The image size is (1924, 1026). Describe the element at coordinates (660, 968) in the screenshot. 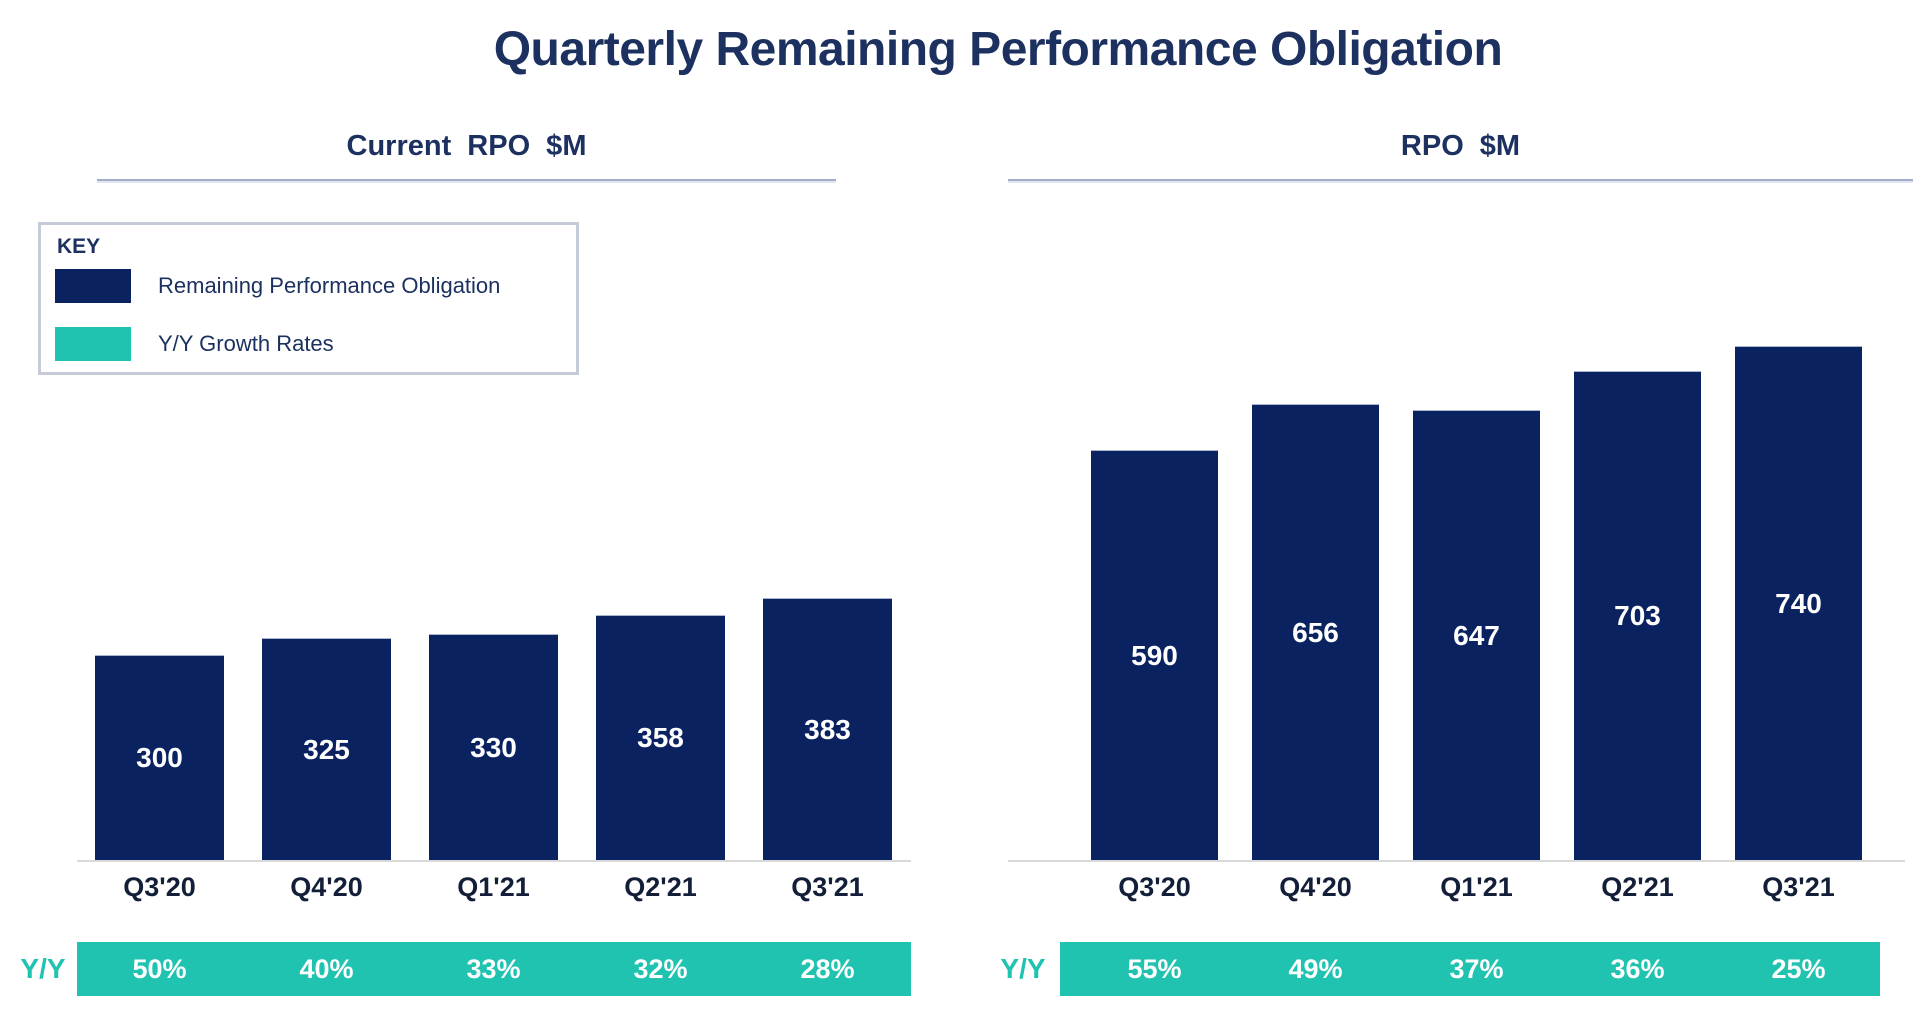

I see `growth-rate-value: 32%` at that location.